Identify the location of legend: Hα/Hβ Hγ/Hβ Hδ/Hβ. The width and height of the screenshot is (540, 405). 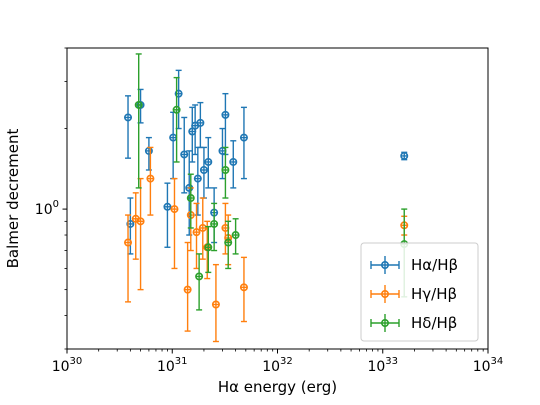
(419, 292).